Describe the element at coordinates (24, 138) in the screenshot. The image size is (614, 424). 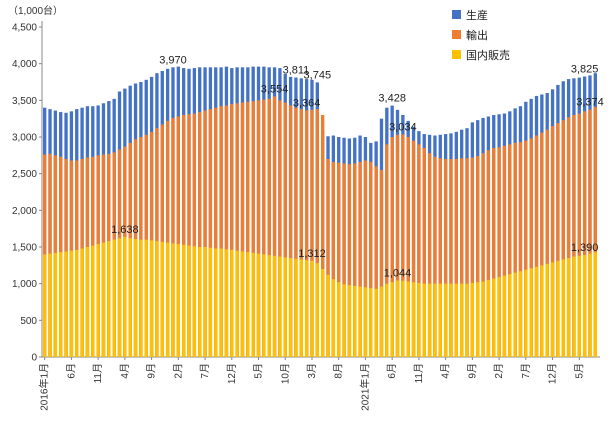
I see `y-tick-label: 3,000` at that location.